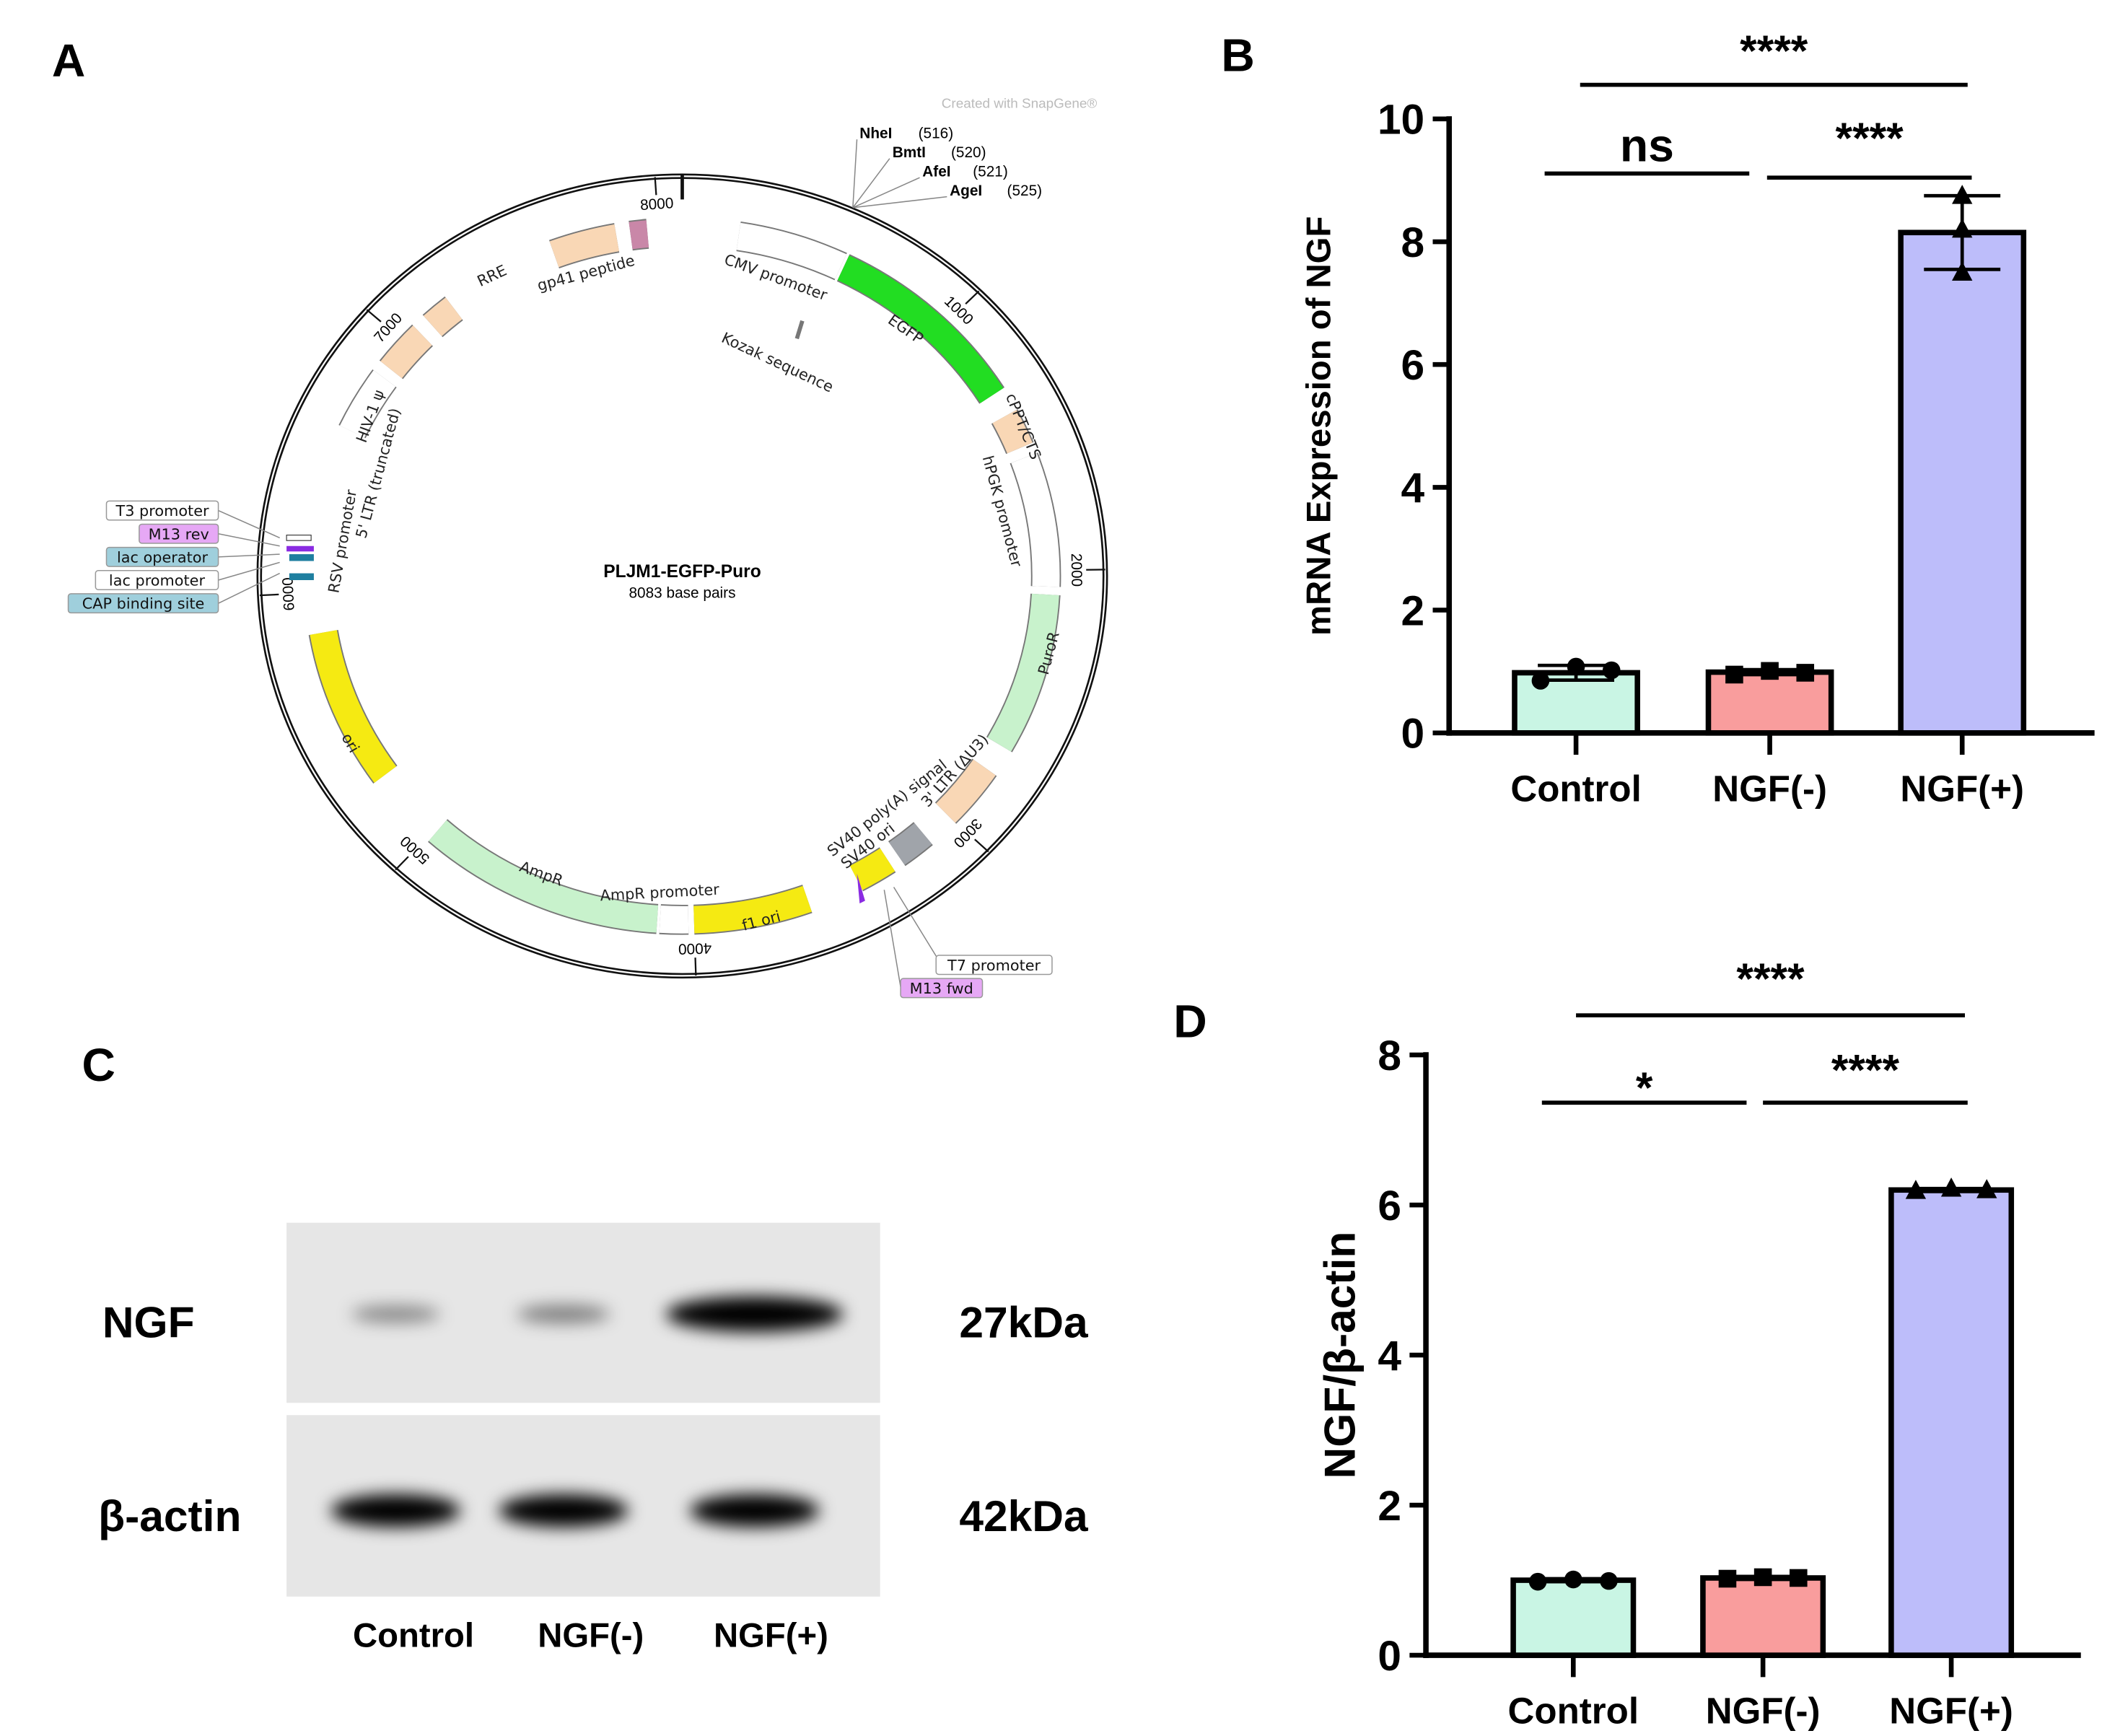  What do you see at coordinates (98, 1065) in the screenshot?
I see `panel-label-c: C` at bounding box center [98, 1065].